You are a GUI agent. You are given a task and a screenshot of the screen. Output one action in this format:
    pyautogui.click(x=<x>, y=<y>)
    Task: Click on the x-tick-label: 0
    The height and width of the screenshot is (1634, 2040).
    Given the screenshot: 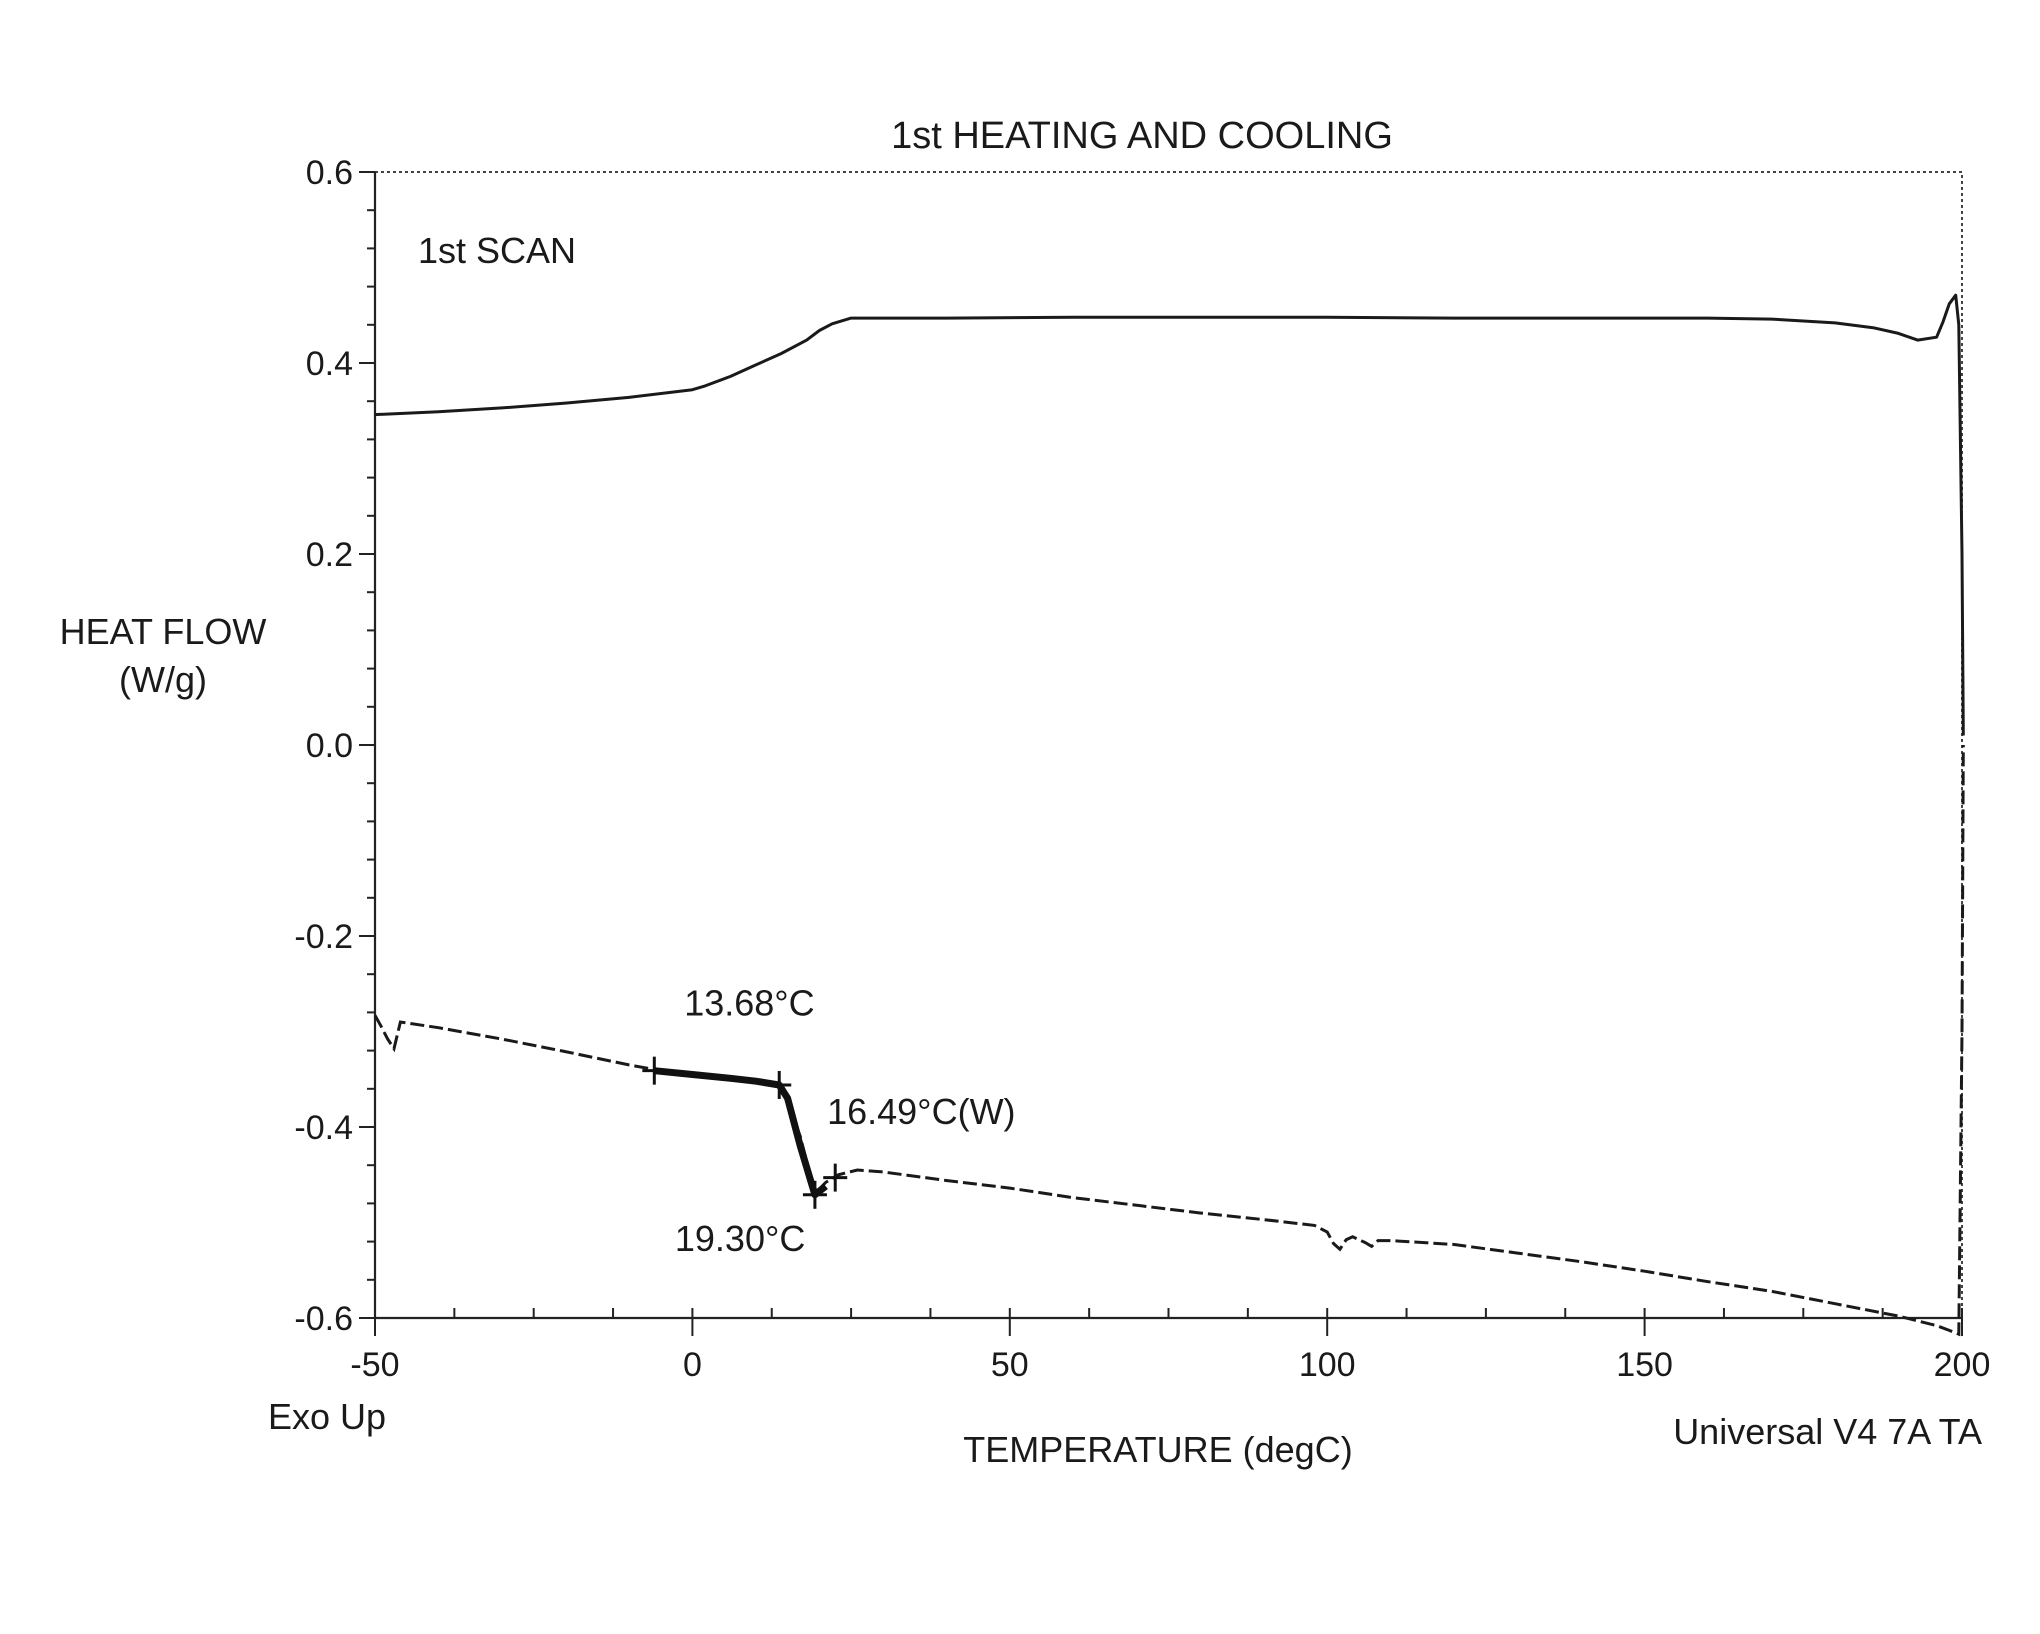 What is the action you would take?
    pyautogui.click(x=692, y=1365)
    